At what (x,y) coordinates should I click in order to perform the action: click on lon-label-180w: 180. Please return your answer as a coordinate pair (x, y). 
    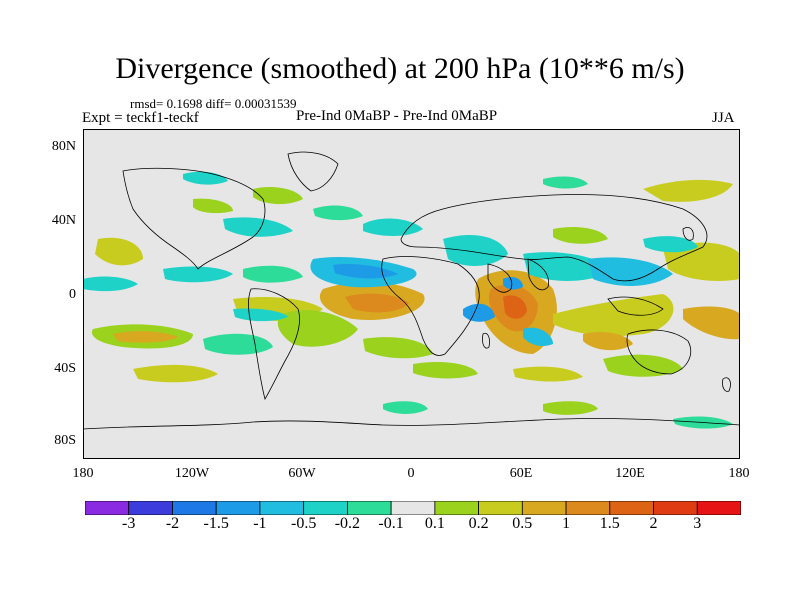
    Looking at the image, I should click on (83, 473).